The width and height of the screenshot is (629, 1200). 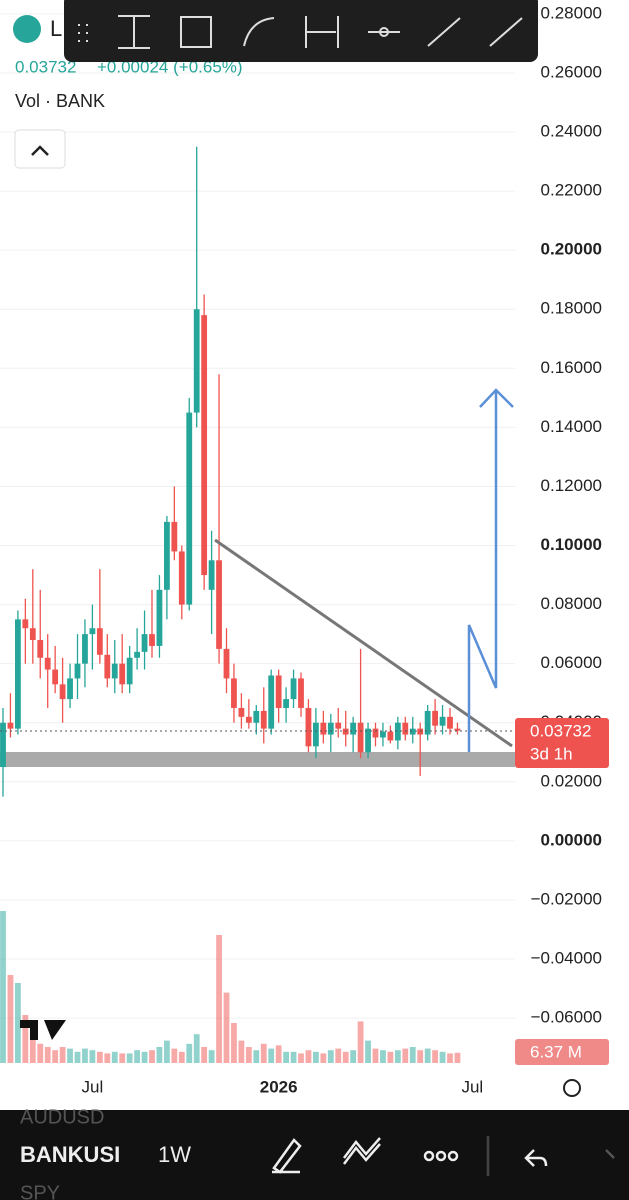 What do you see at coordinates (362, 1151) in the screenshot?
I see `indicator-icon` at bounding box center [362, 1151].